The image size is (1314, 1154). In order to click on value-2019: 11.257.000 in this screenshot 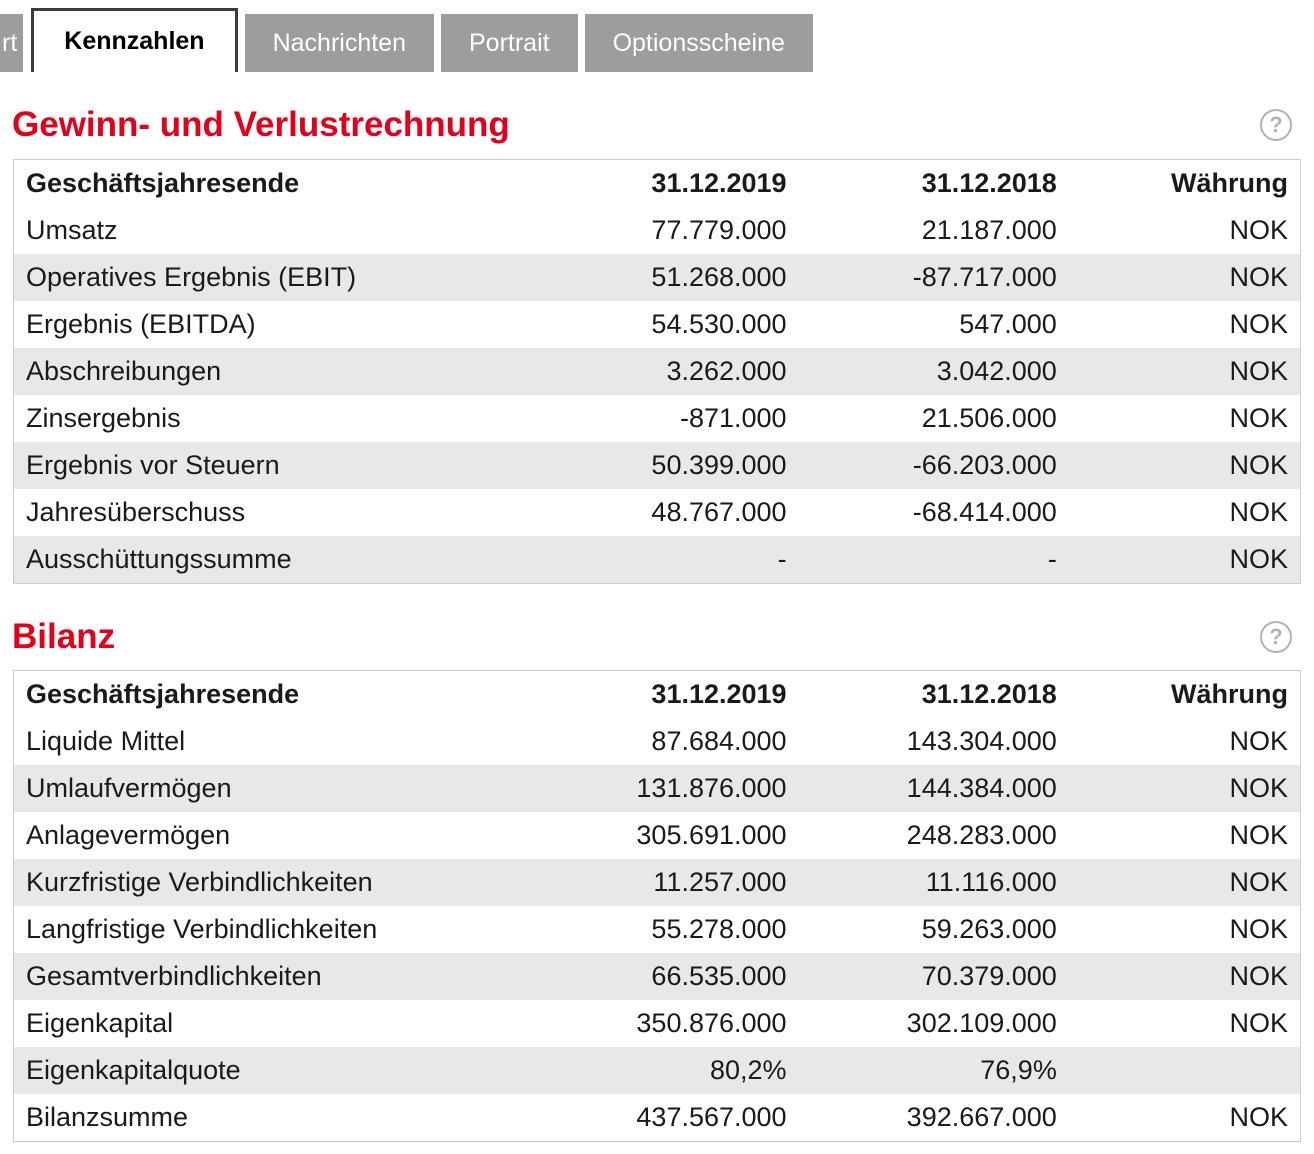, I will do `click(720, 882)`.